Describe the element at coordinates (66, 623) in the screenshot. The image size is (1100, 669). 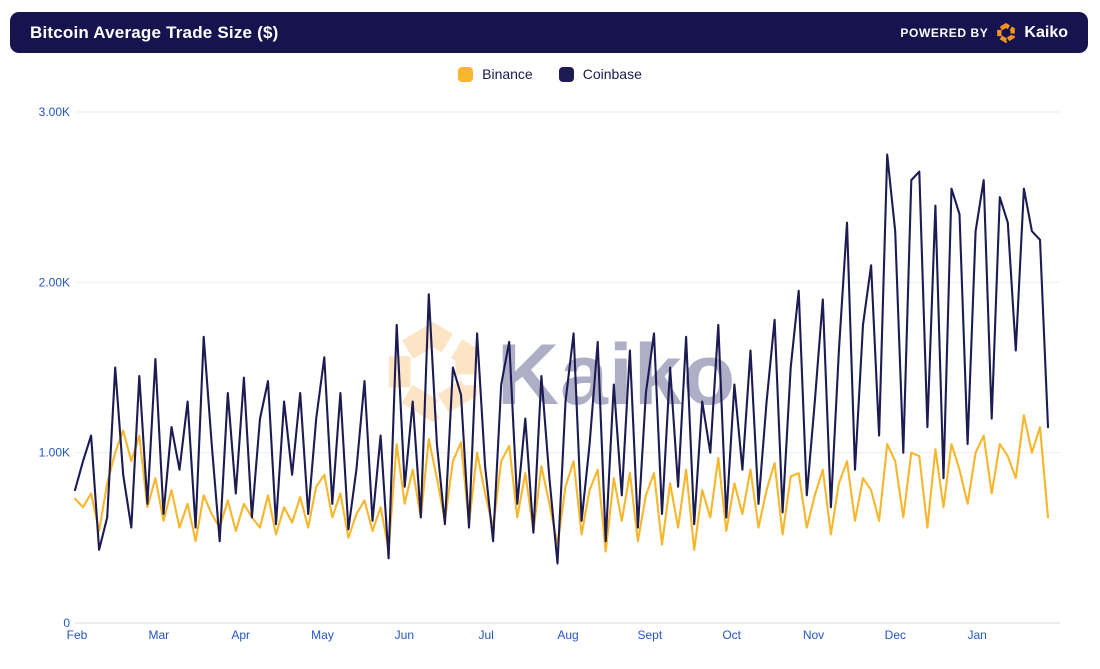
I see `y-tick-label: 0` at that location.